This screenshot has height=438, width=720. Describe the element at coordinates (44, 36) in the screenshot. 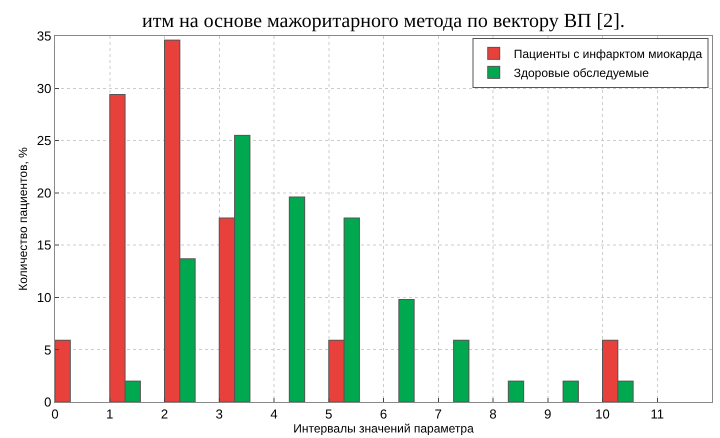

I see `y-tick-label: 35` at that location.